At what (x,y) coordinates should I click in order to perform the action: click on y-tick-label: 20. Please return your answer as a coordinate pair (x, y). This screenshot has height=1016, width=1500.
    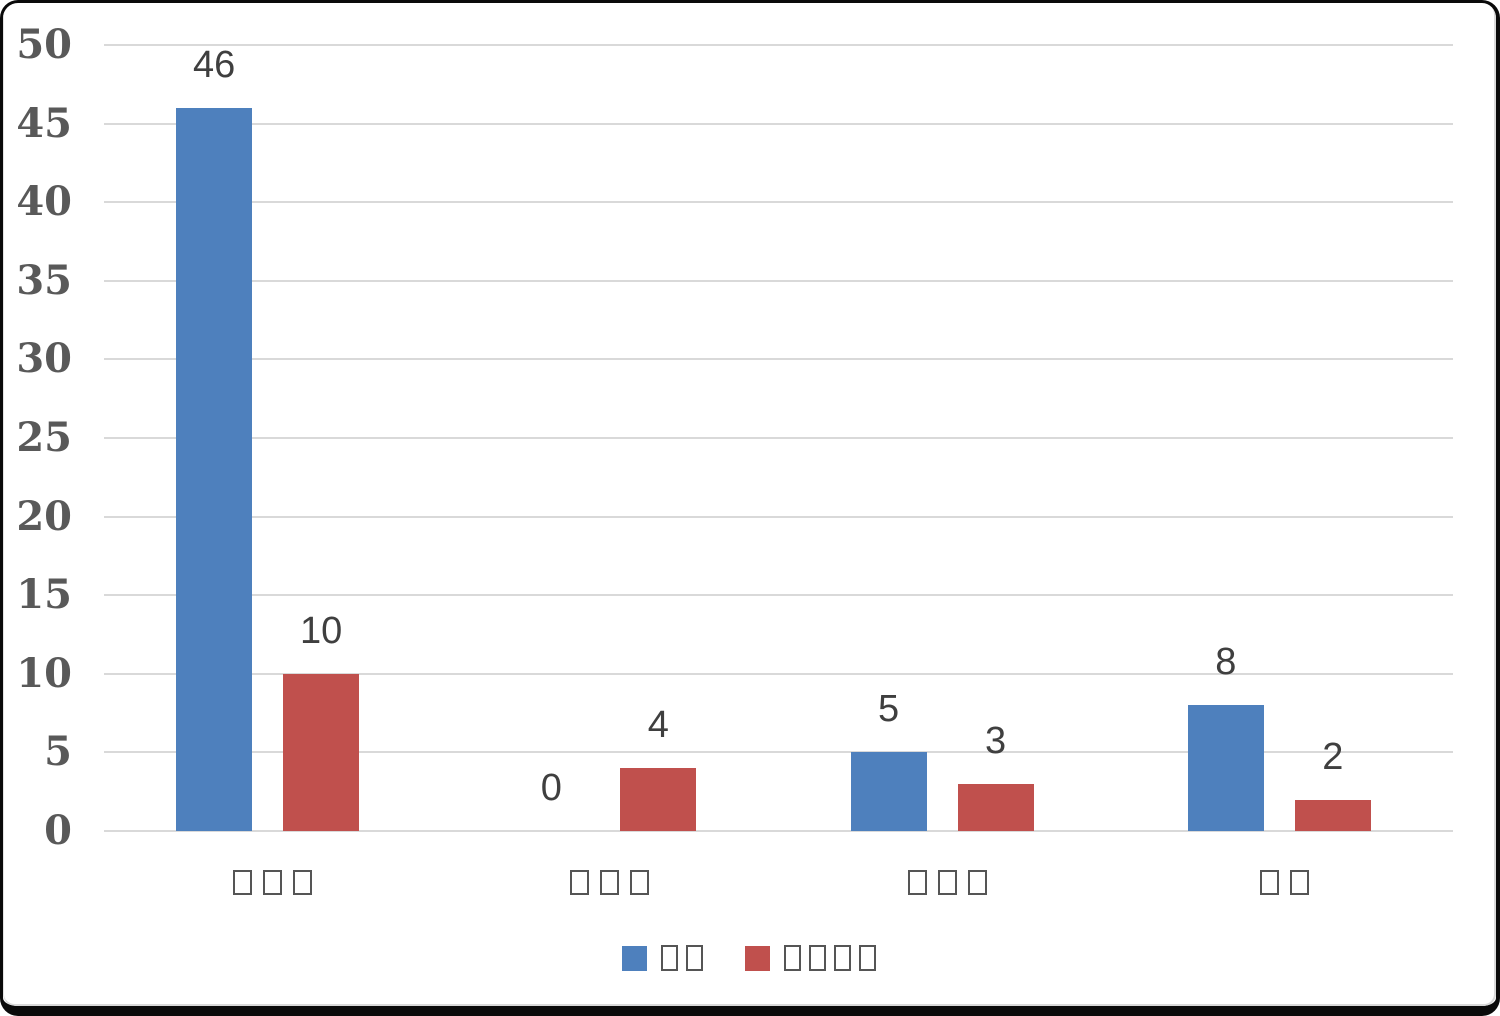
    Looking at the image, I should click on (44, 516).